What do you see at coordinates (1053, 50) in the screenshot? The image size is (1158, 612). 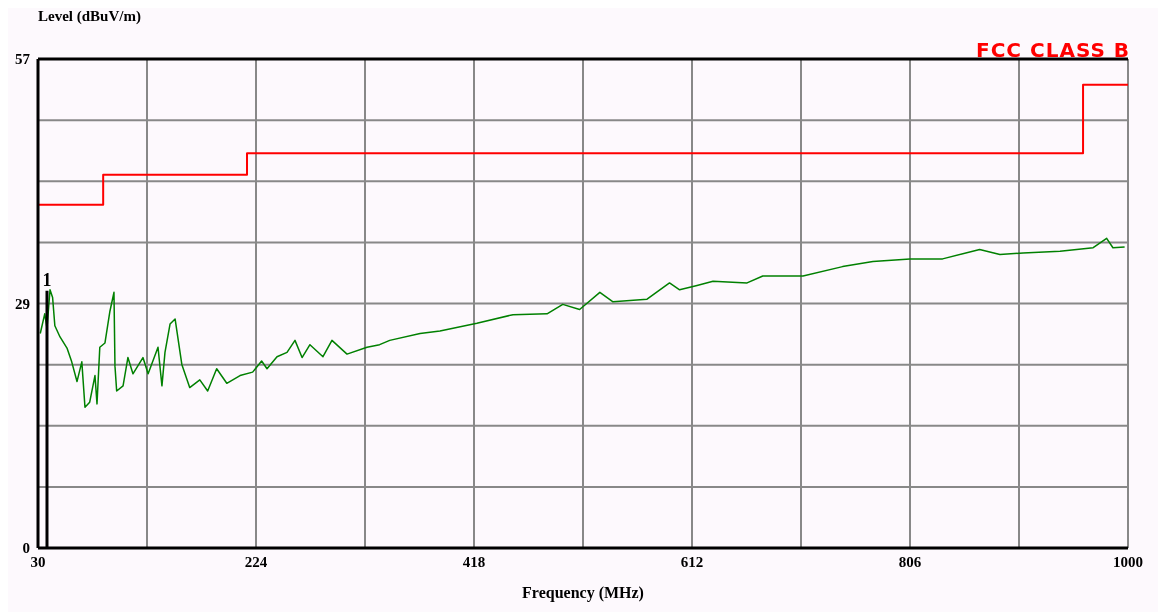 I see `series-label: FCC CLASS B` at bounding box center [1053, 50].